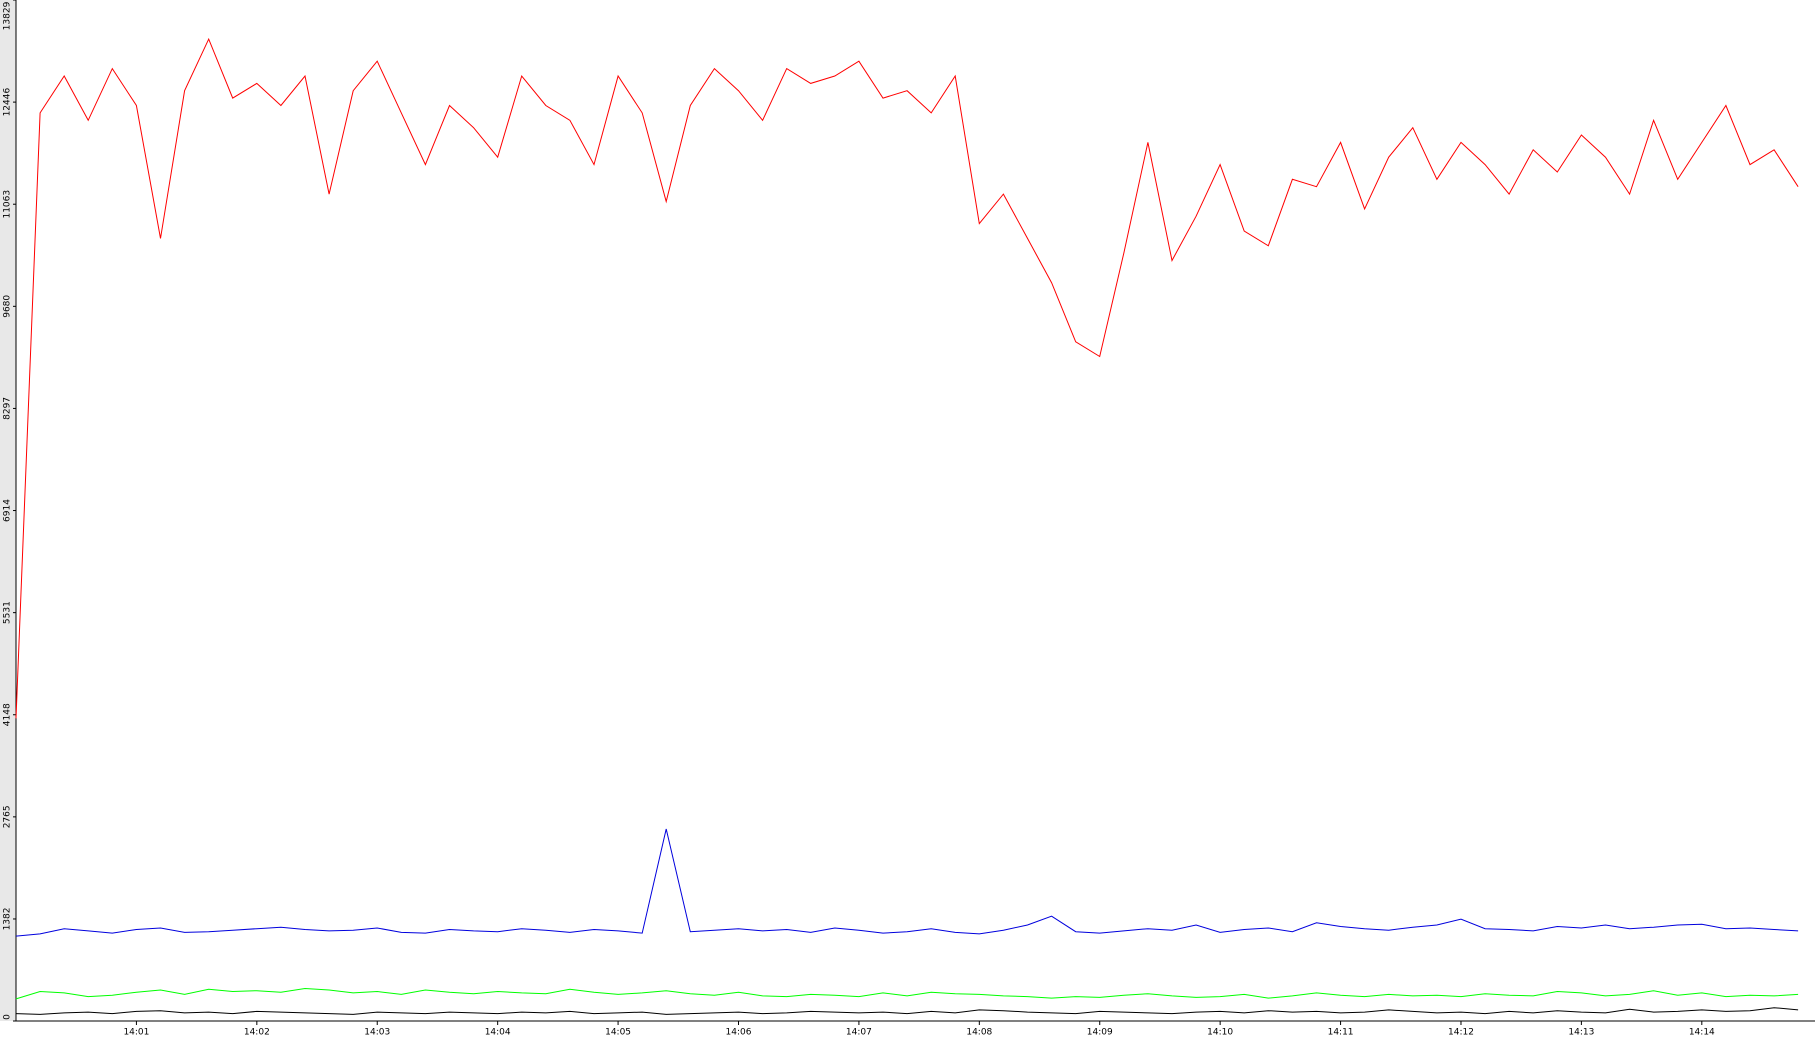  What do you see at coordinates (377, 1033) in the screenshot?
I see `x-tick-label: 14:03` at bounding box center [377, 1033].